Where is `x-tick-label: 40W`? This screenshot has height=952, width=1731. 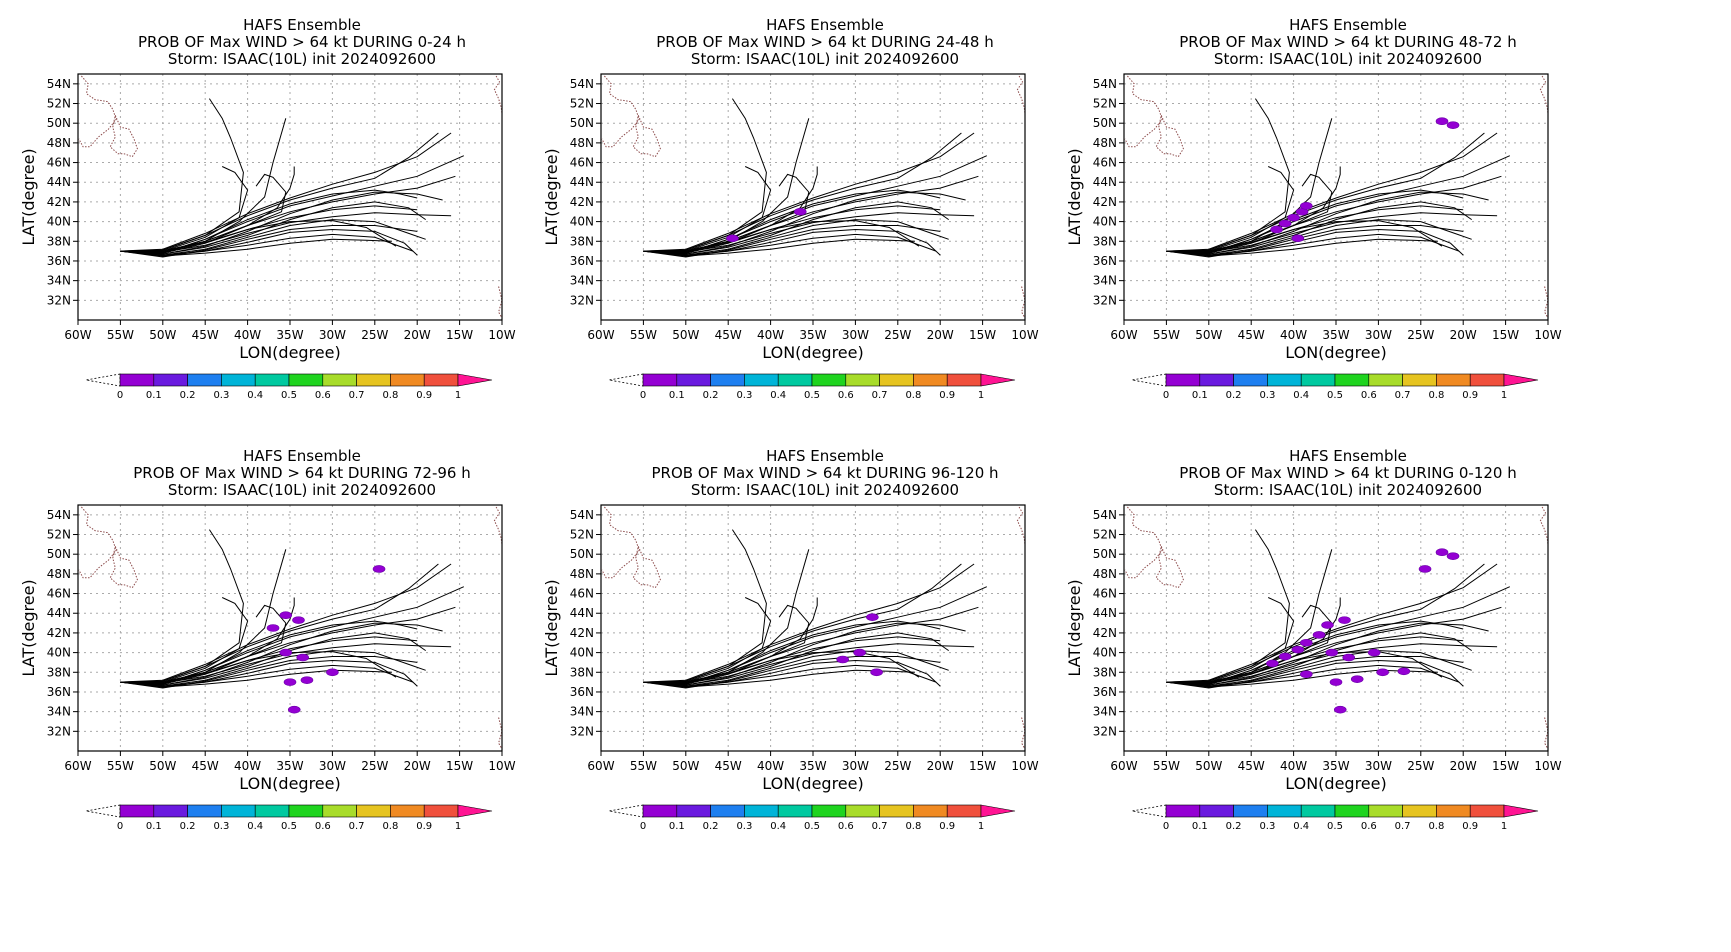
x-tick-label: 40W is located at coordinates (1293, 766).